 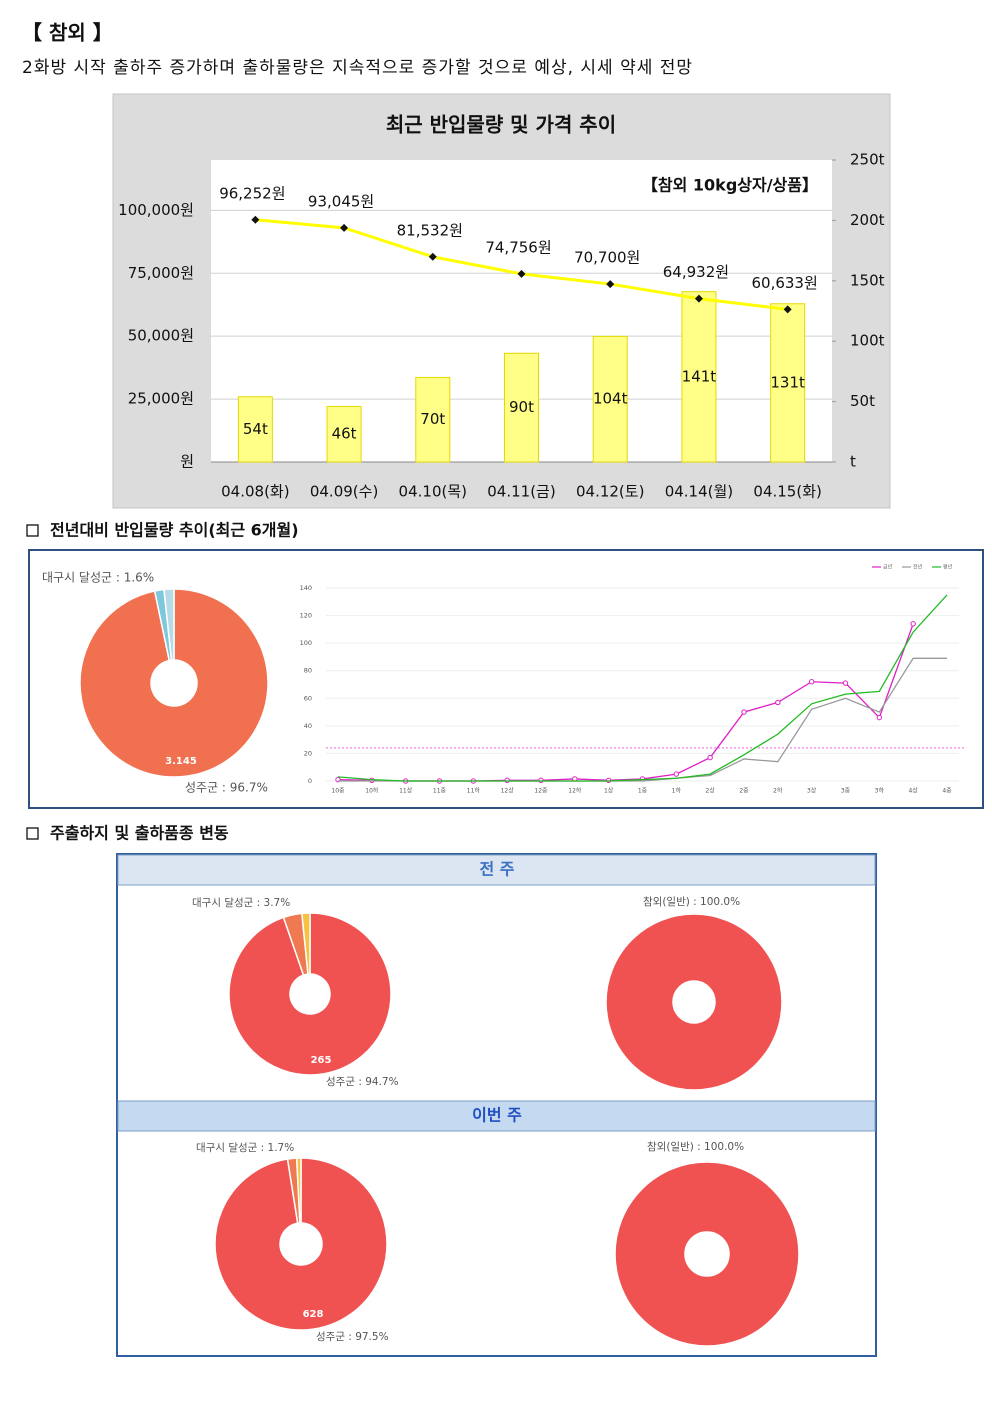 What do you see at coordinates (541, 791) in the screenshot?
I see `x-tick-label: 12중` at bounding box center [541, 791].